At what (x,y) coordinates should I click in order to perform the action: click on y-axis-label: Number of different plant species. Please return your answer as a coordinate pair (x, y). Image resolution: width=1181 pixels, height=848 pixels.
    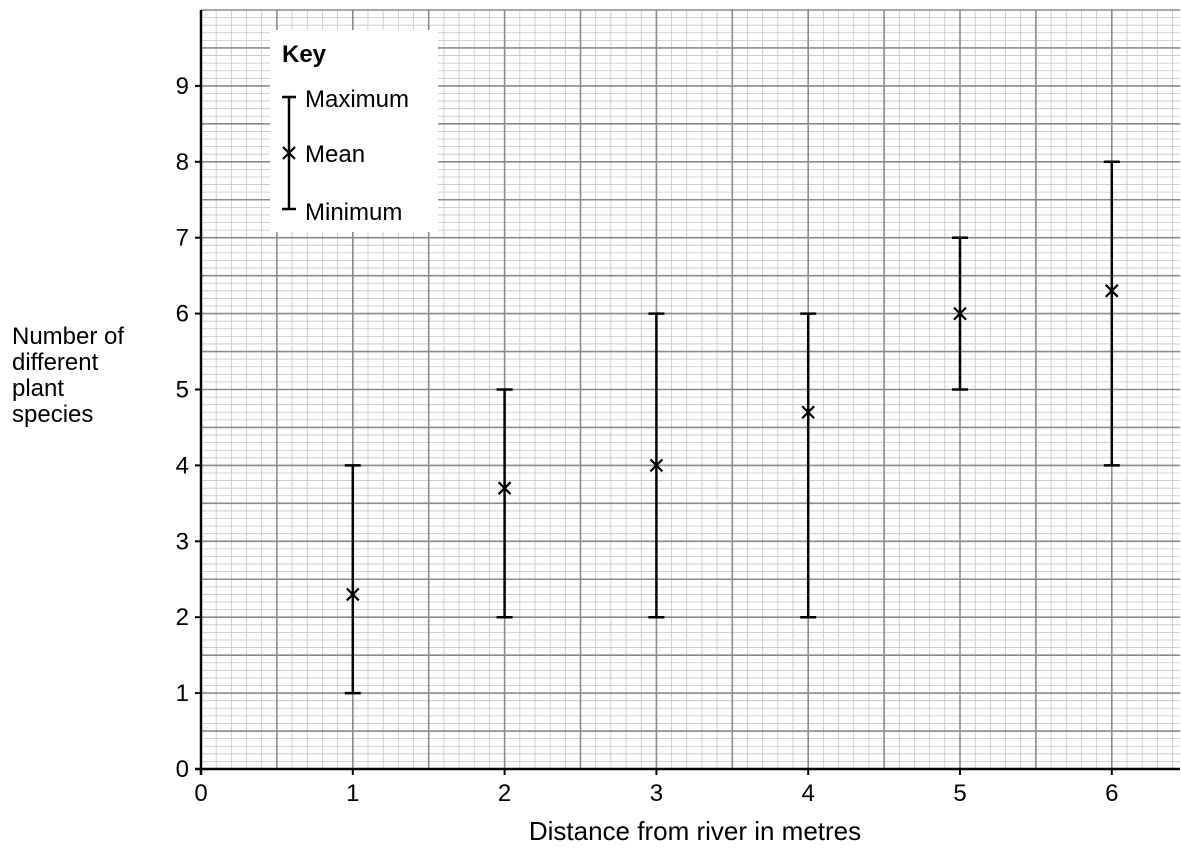
    Looking at the image, I should click on (68, 376).